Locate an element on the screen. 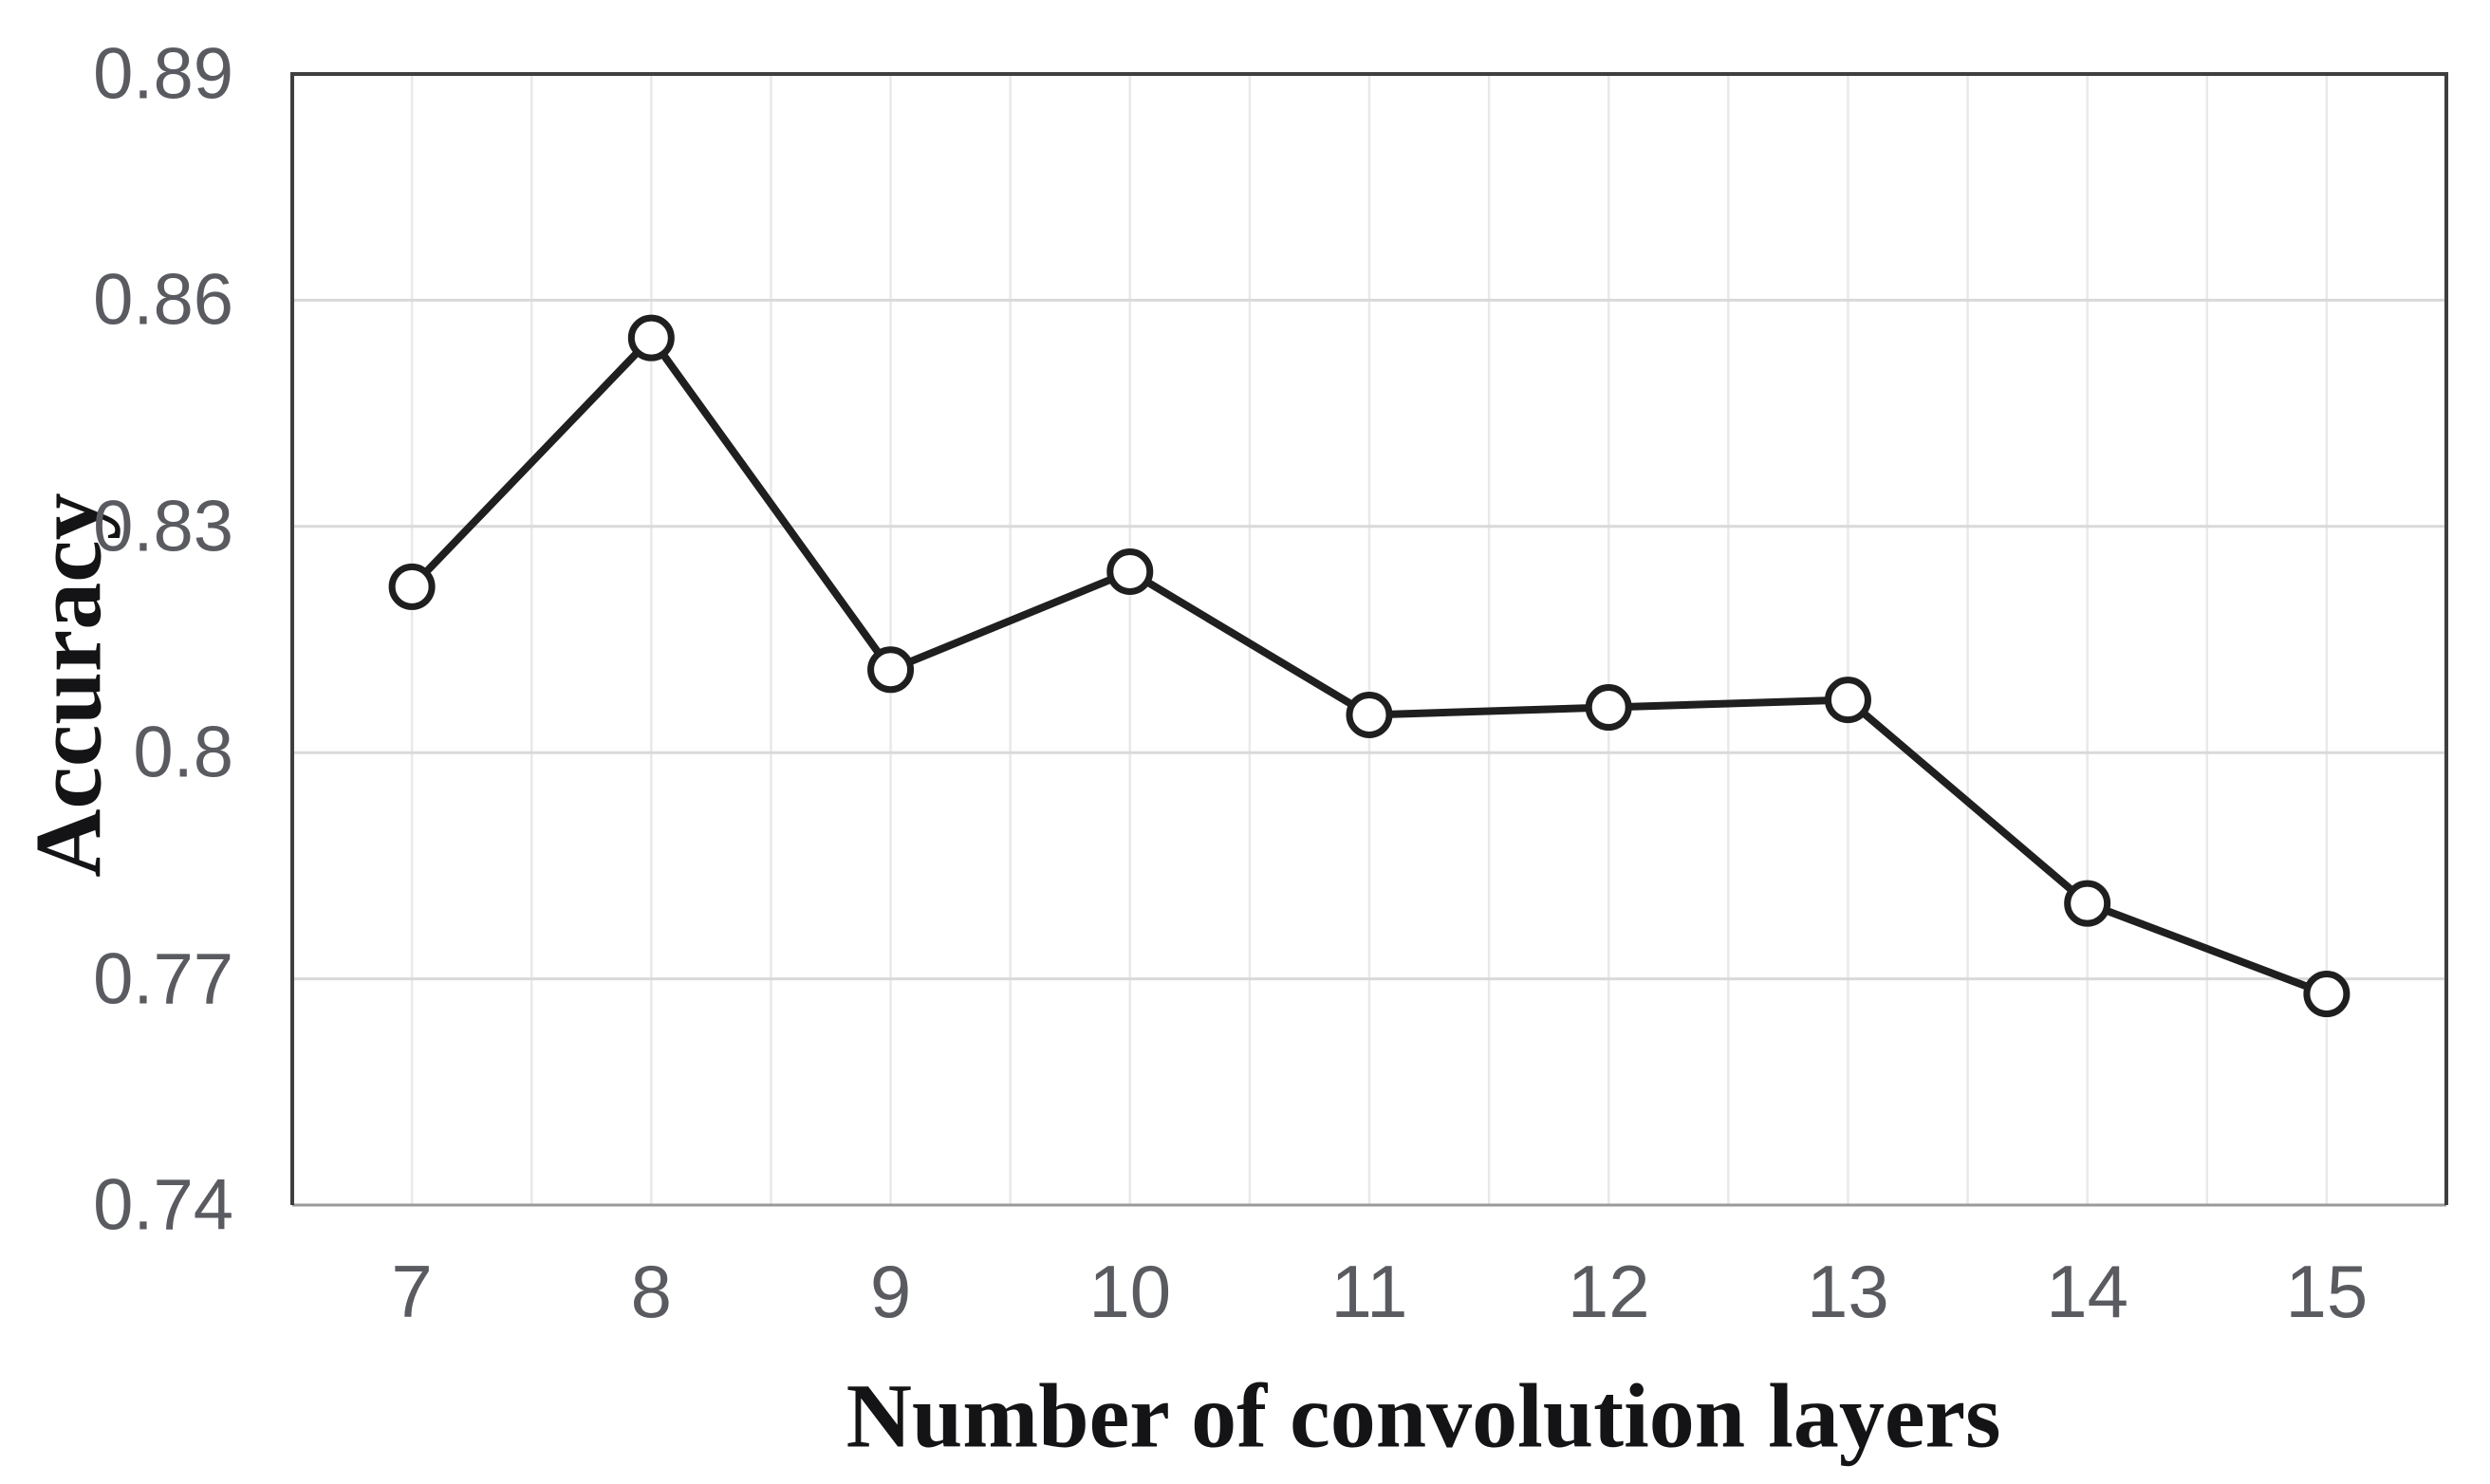 The height and width of the screenshot is (1484, 2490). y-tick-label-0.77: 0.77 is located at coordinates (163, 979).